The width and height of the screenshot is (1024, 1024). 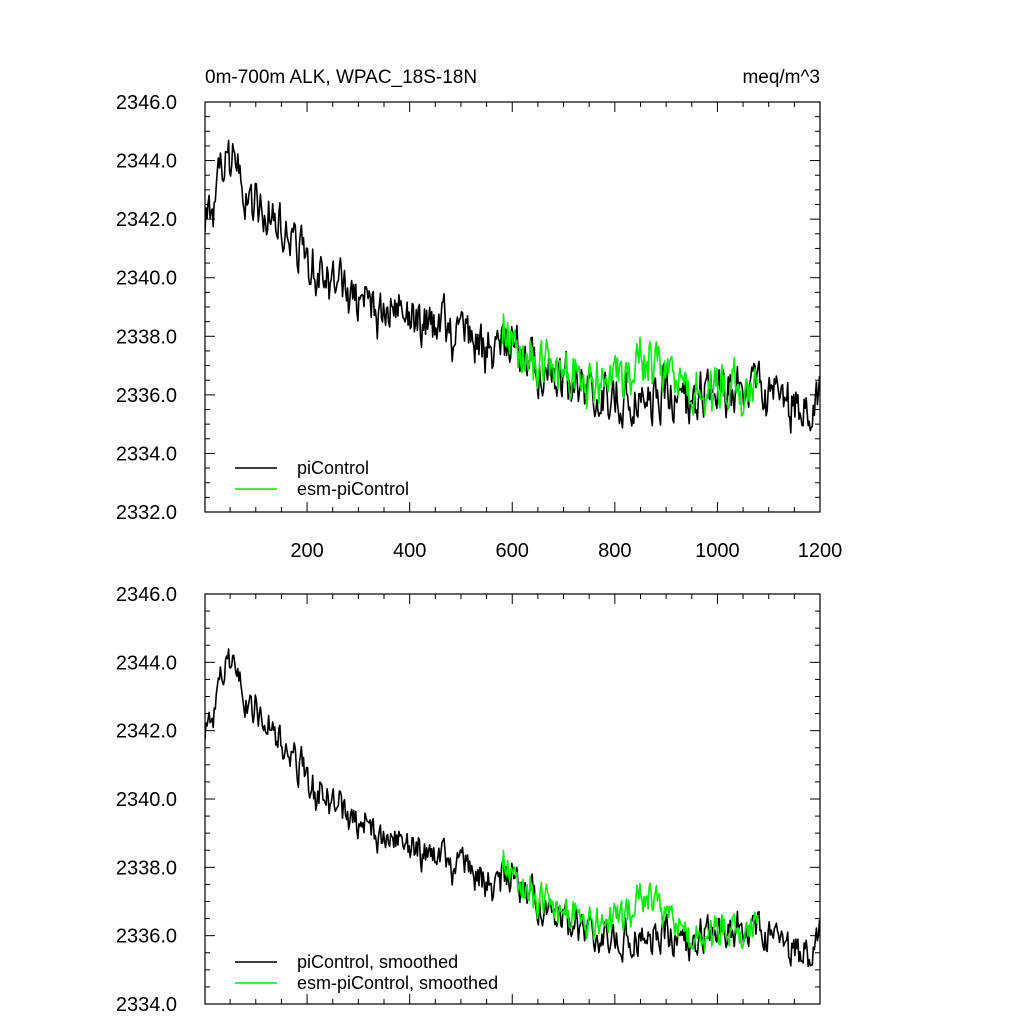 I want to click on x-tick-label: 400, so click(x=409, y=551).